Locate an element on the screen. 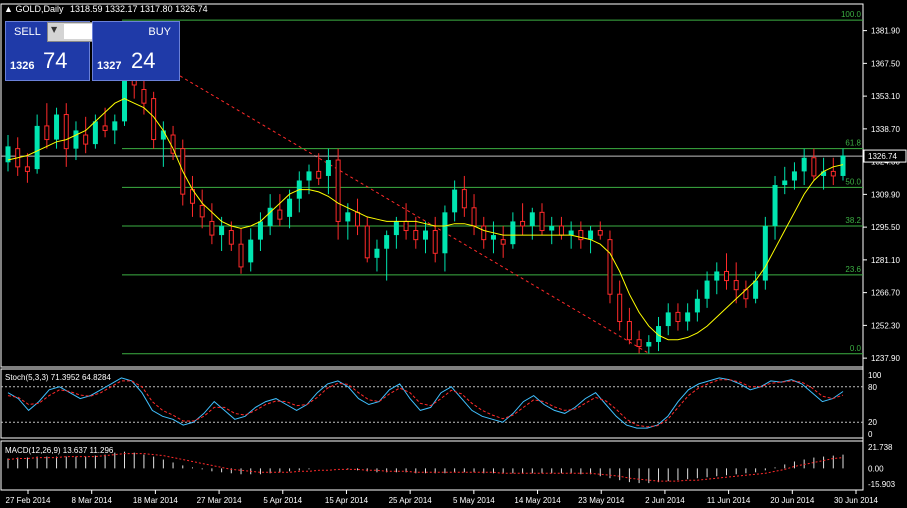 This screenshot has height=508, width=907. buy-price-pips: 24 is located at coordinates (143, 60).